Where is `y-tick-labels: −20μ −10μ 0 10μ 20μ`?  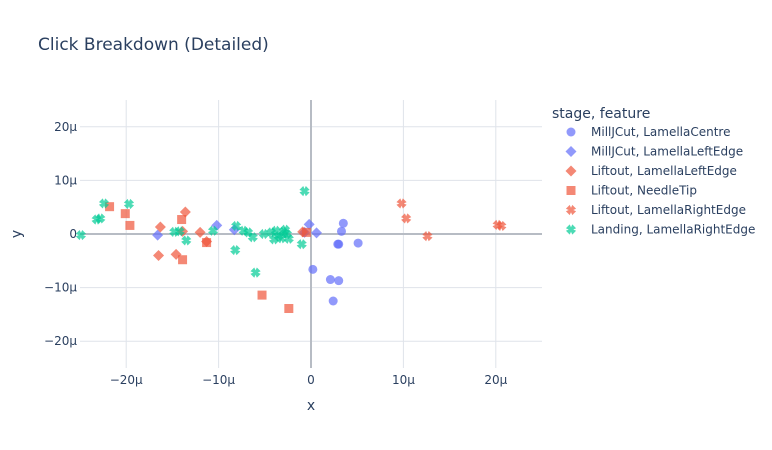
y-tick-labels: −20μ −10μ 0 10μ 20μ is located at coordinates (60, 234).